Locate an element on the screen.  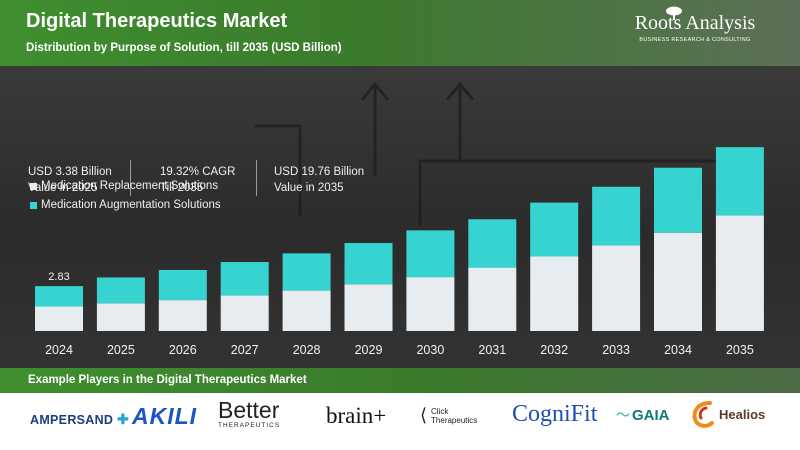
kpi-value-2025: USD 3.38 Billion Value in 2025 is located at coordinates (70, 180).